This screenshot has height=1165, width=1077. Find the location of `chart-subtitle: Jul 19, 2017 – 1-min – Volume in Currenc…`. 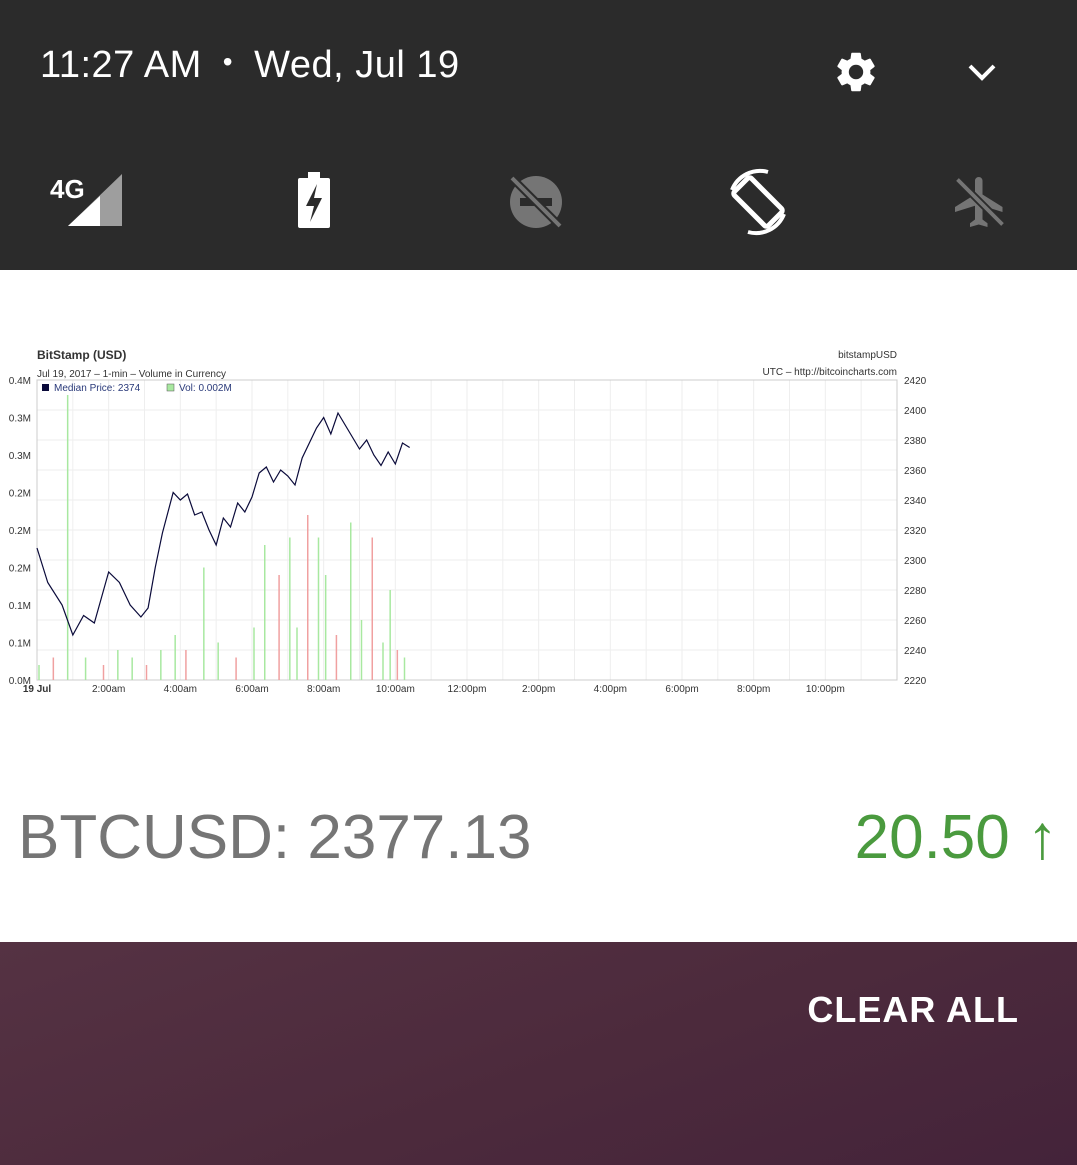

chart-subtitle: Jul 19, 2017 – 1-min – Volume in Currenc… is located at coordinates (131, 374).